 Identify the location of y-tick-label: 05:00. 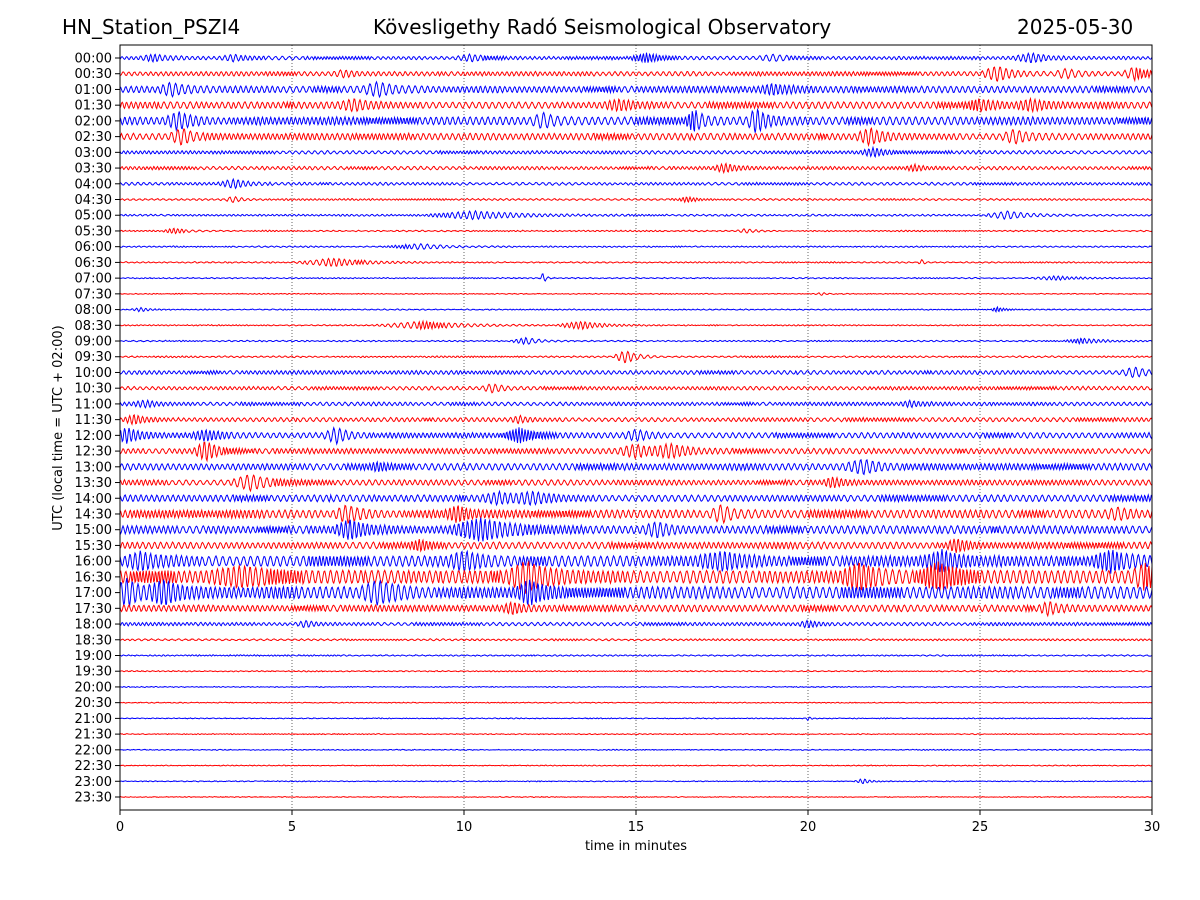
(93, 216).